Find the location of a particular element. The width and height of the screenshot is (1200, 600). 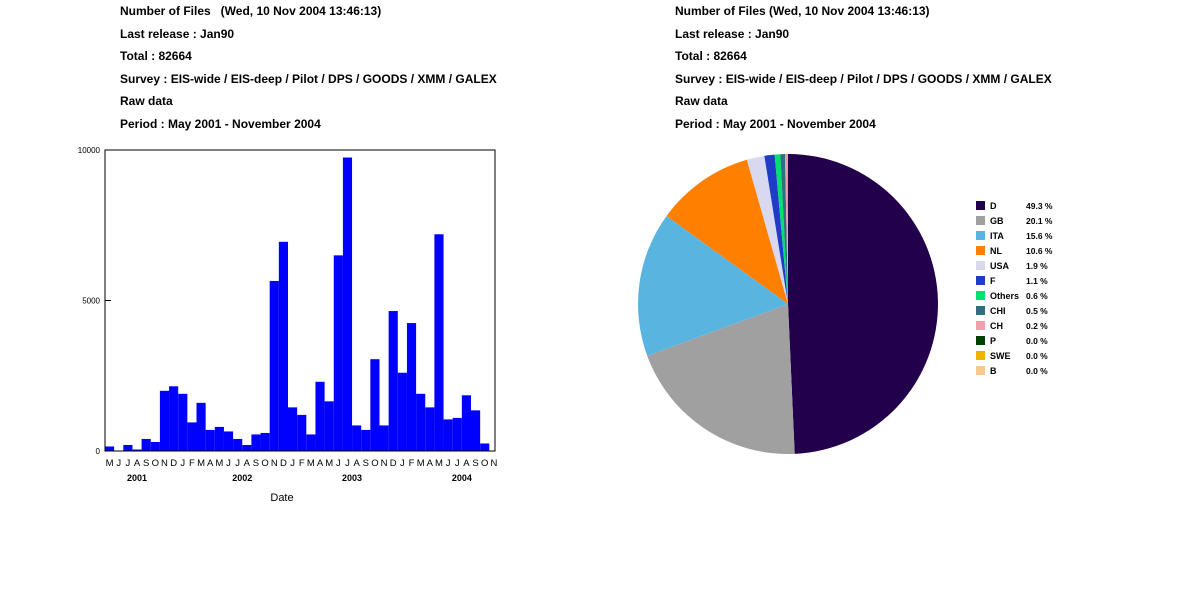

pie-slice-swe is located at coordinates (787, 228).